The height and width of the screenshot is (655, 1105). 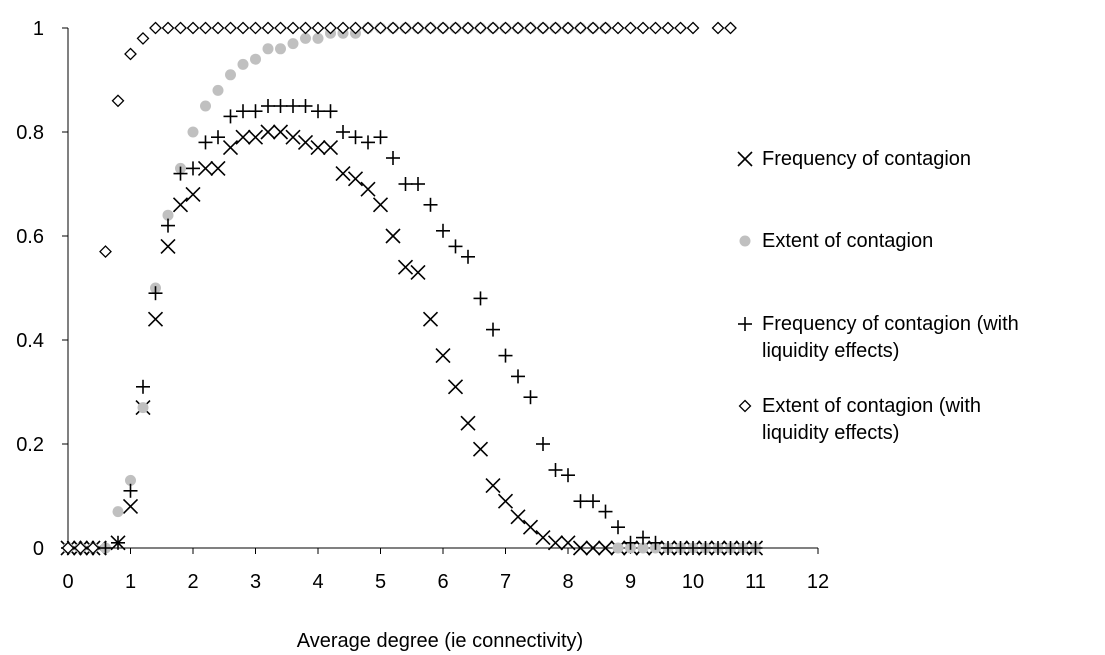 I want to click on legend-label: liquidity effects), so click(x=830, y=433).